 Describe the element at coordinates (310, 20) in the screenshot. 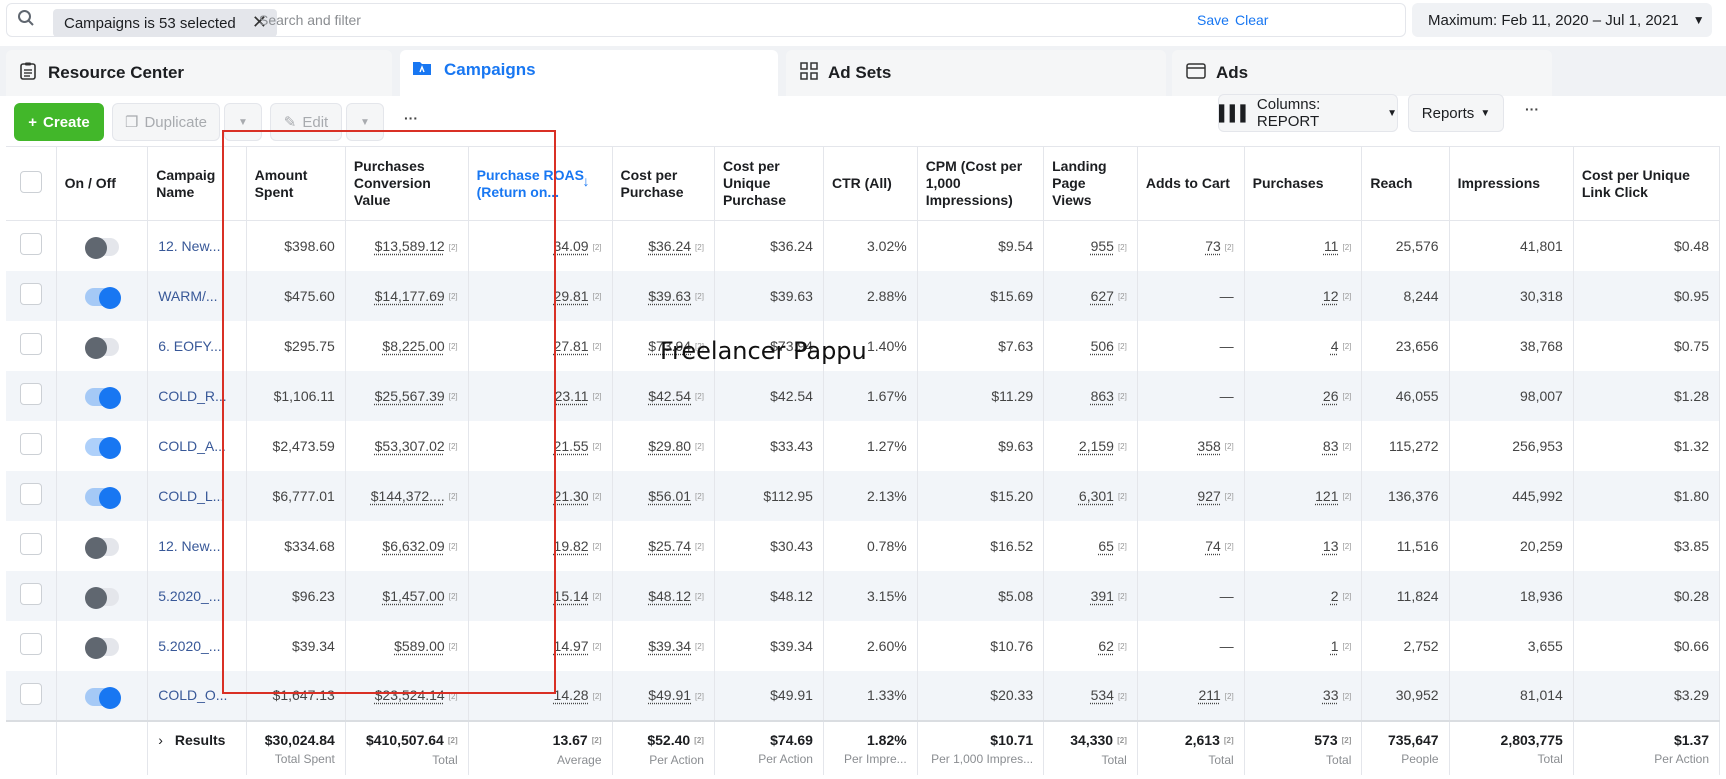

I see `search-placeholder: Search and filter` at that location.